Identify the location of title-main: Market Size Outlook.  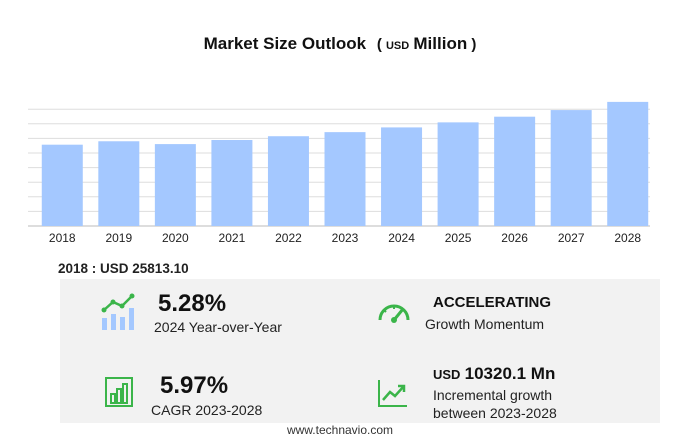
(285, 43).